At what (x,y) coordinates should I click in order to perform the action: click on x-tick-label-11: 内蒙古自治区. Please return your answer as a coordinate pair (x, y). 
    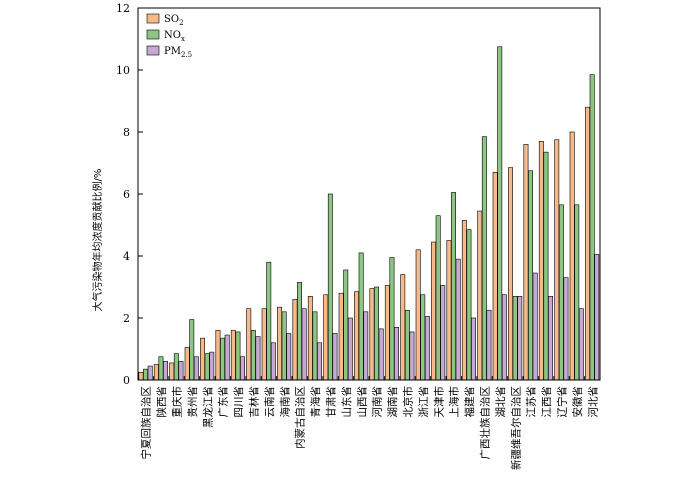
    Looking at the image, I should click on (300, 417).